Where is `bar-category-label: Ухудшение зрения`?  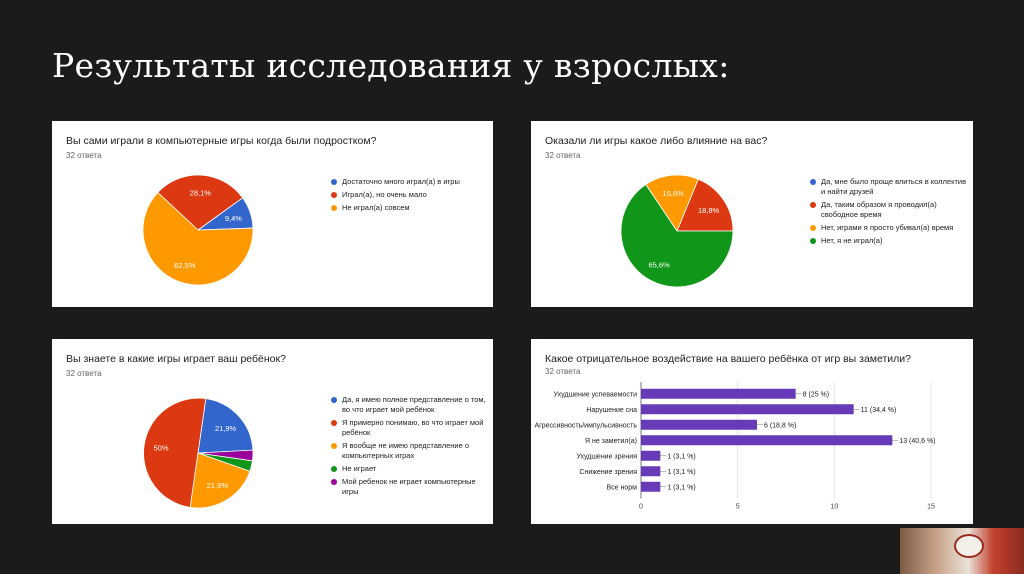
bar-category-label: Ухудшение зрения is located at coordinates (606, 456).